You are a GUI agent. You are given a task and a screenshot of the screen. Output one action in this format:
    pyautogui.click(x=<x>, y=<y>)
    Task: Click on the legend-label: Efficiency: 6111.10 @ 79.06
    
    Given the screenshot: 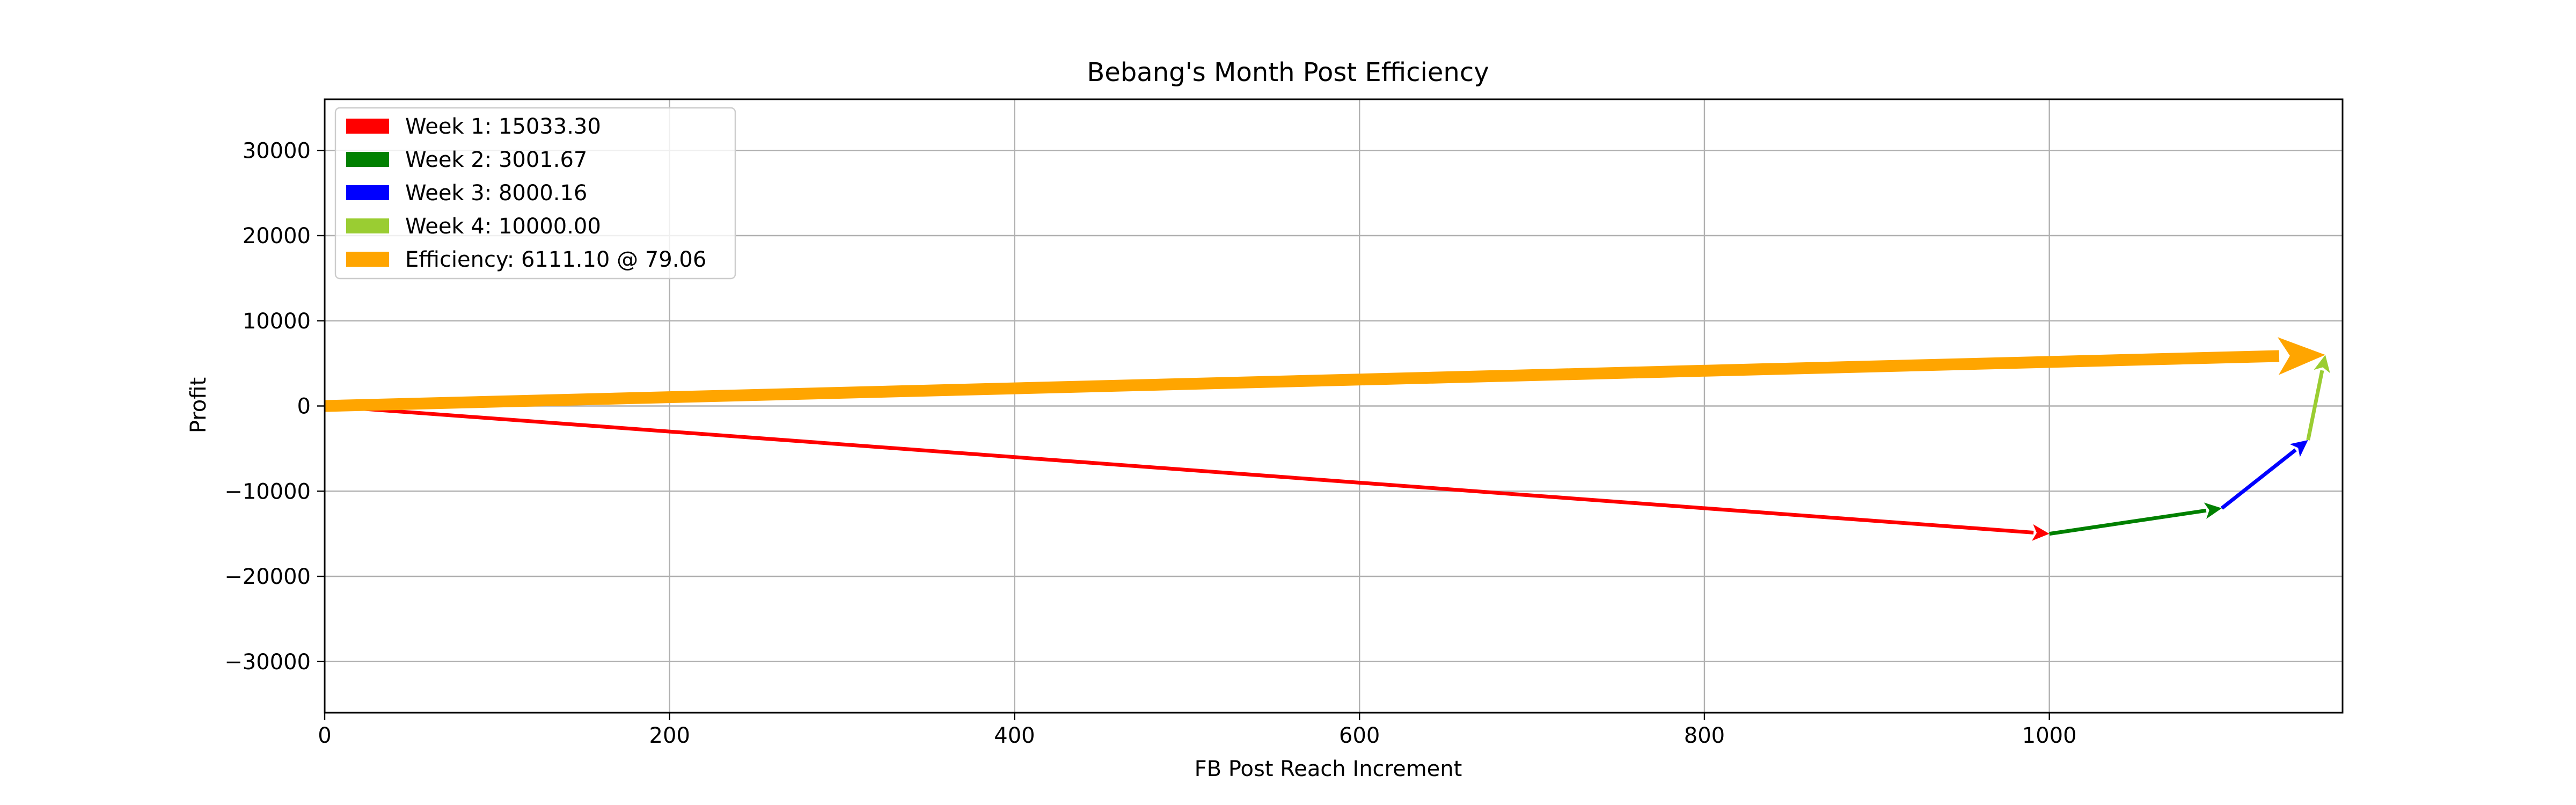 What is the action you would take?
    pyautogui.click(x=555, y=259)
    